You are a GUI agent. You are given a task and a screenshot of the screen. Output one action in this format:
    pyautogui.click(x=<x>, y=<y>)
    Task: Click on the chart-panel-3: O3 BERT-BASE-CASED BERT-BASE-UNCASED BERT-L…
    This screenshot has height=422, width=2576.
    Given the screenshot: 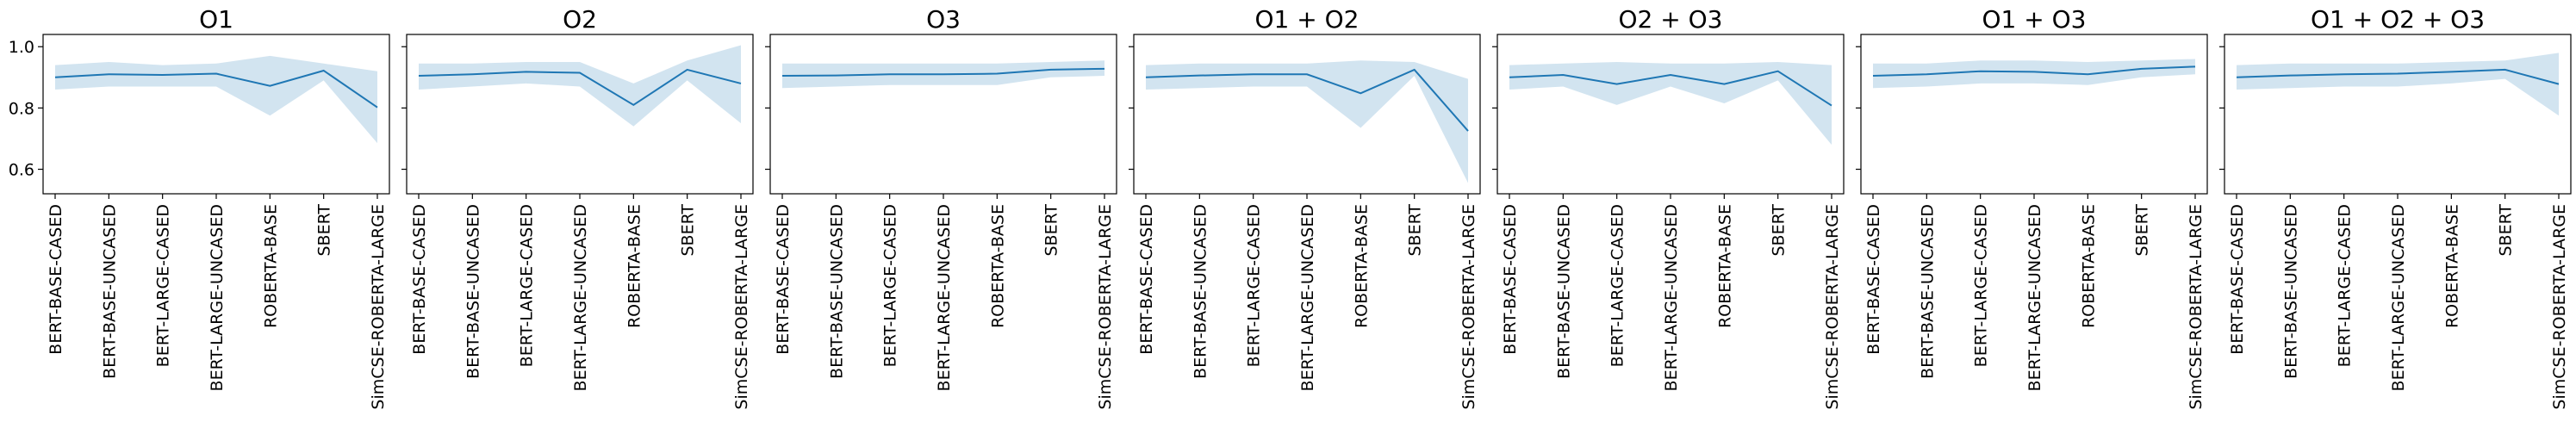 What is the action you would take?
    pyautogui.click(x=941, y=208)
    